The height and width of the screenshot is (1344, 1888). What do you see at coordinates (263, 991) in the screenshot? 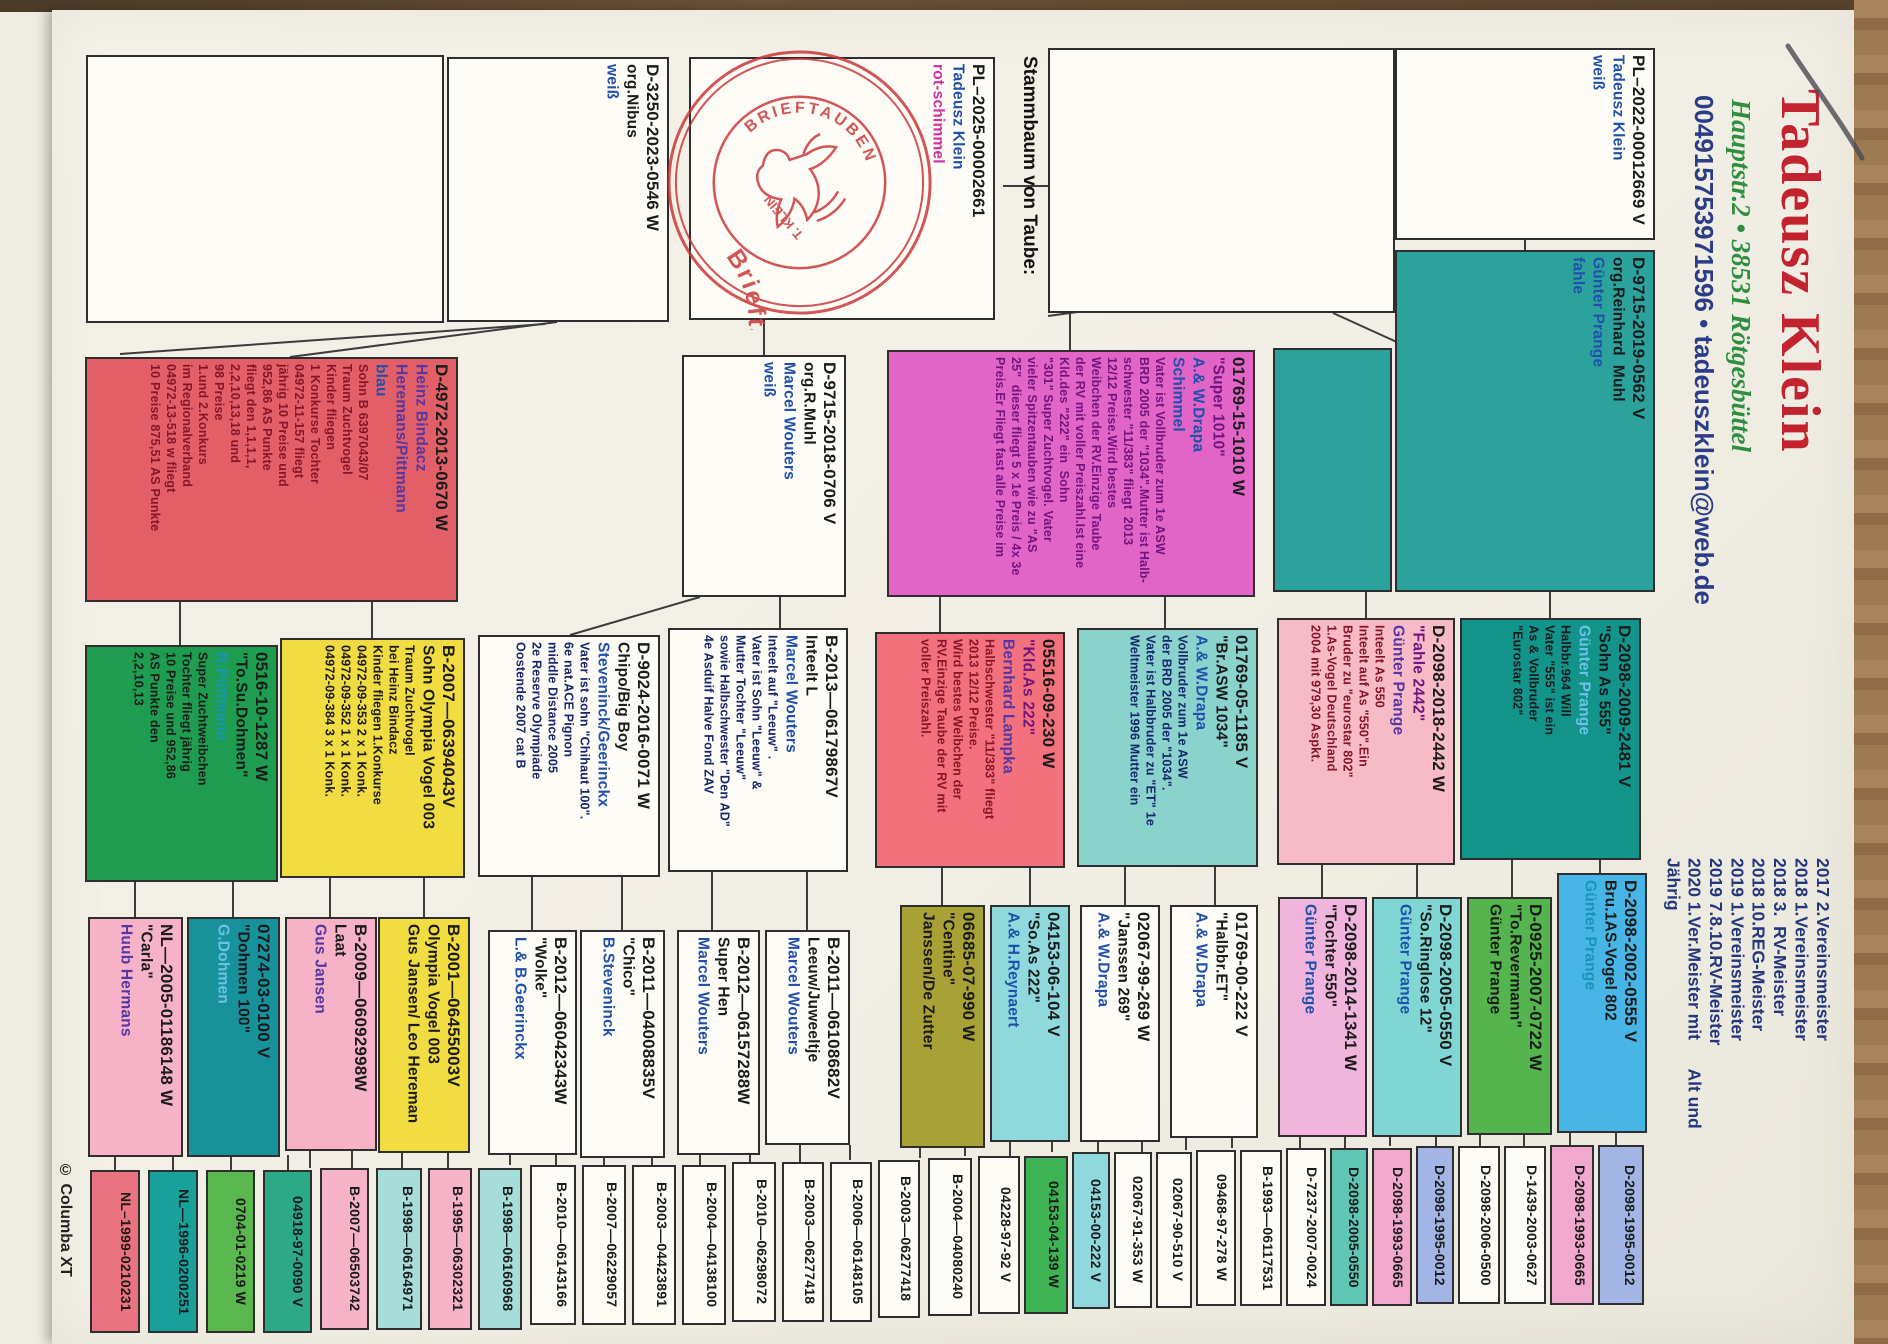
I see `ring-number: 07274-03-0100 V` at bounding box center [263, 991].